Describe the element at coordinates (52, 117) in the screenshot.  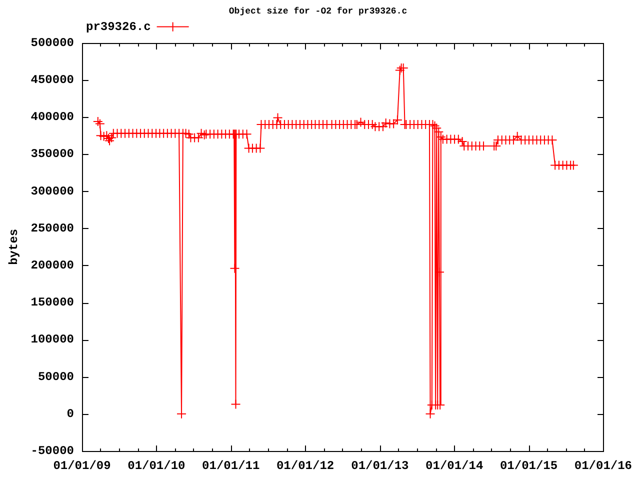
I see `y-tick-label: 400000` at that location.